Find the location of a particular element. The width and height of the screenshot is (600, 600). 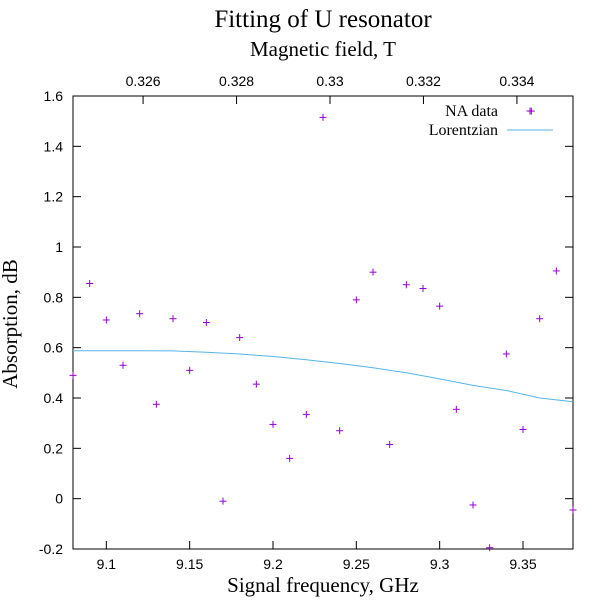

y-tick-label: 1 is located at coordinates (59, 247).